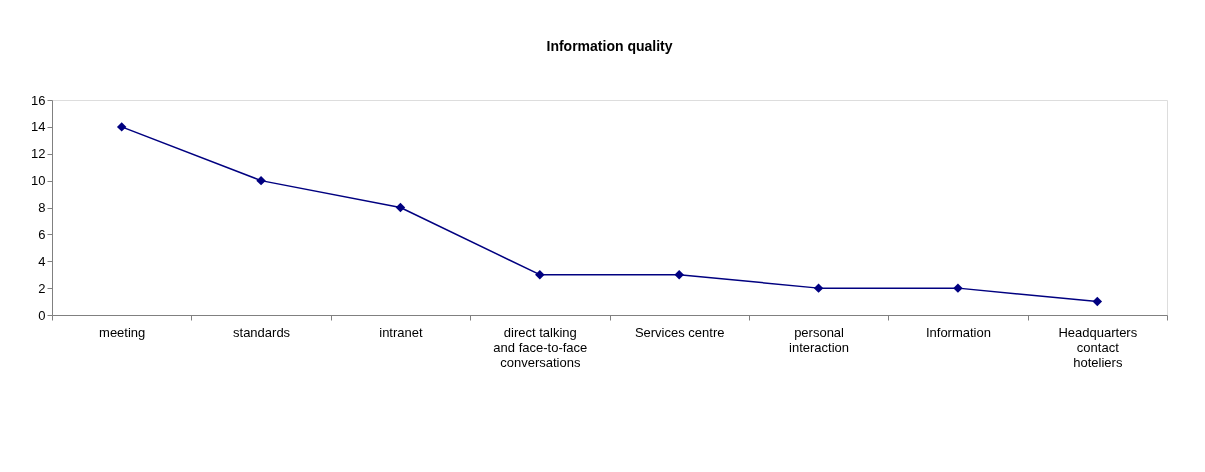 Image resolution: width=1205 pixels, height=472 pixels. Describe the element at coordinates (42, 288) in the screenshot. I see `y-tick-label: 2` at that location.